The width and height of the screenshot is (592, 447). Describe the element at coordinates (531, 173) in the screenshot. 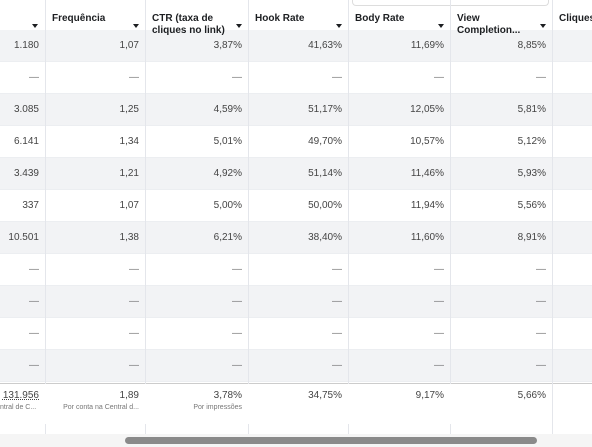

I see `table-cell: 5,93%` at that location.